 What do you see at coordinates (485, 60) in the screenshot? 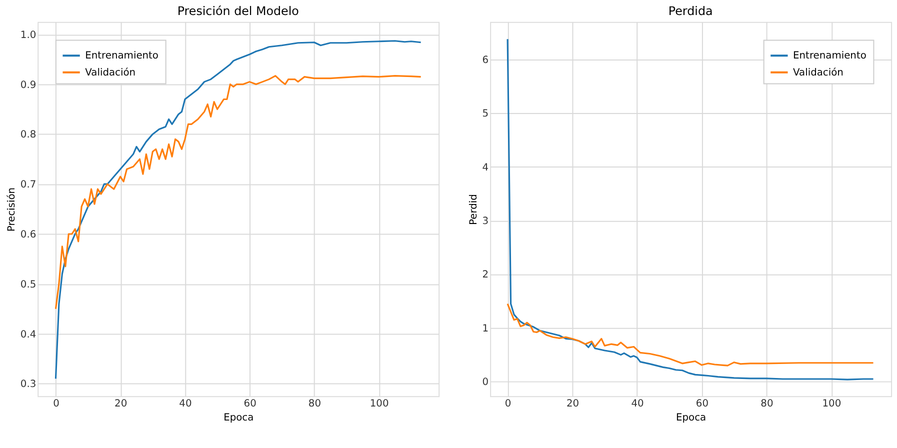
I see `y-tick-label: 6` at bounding box center [485, 60].